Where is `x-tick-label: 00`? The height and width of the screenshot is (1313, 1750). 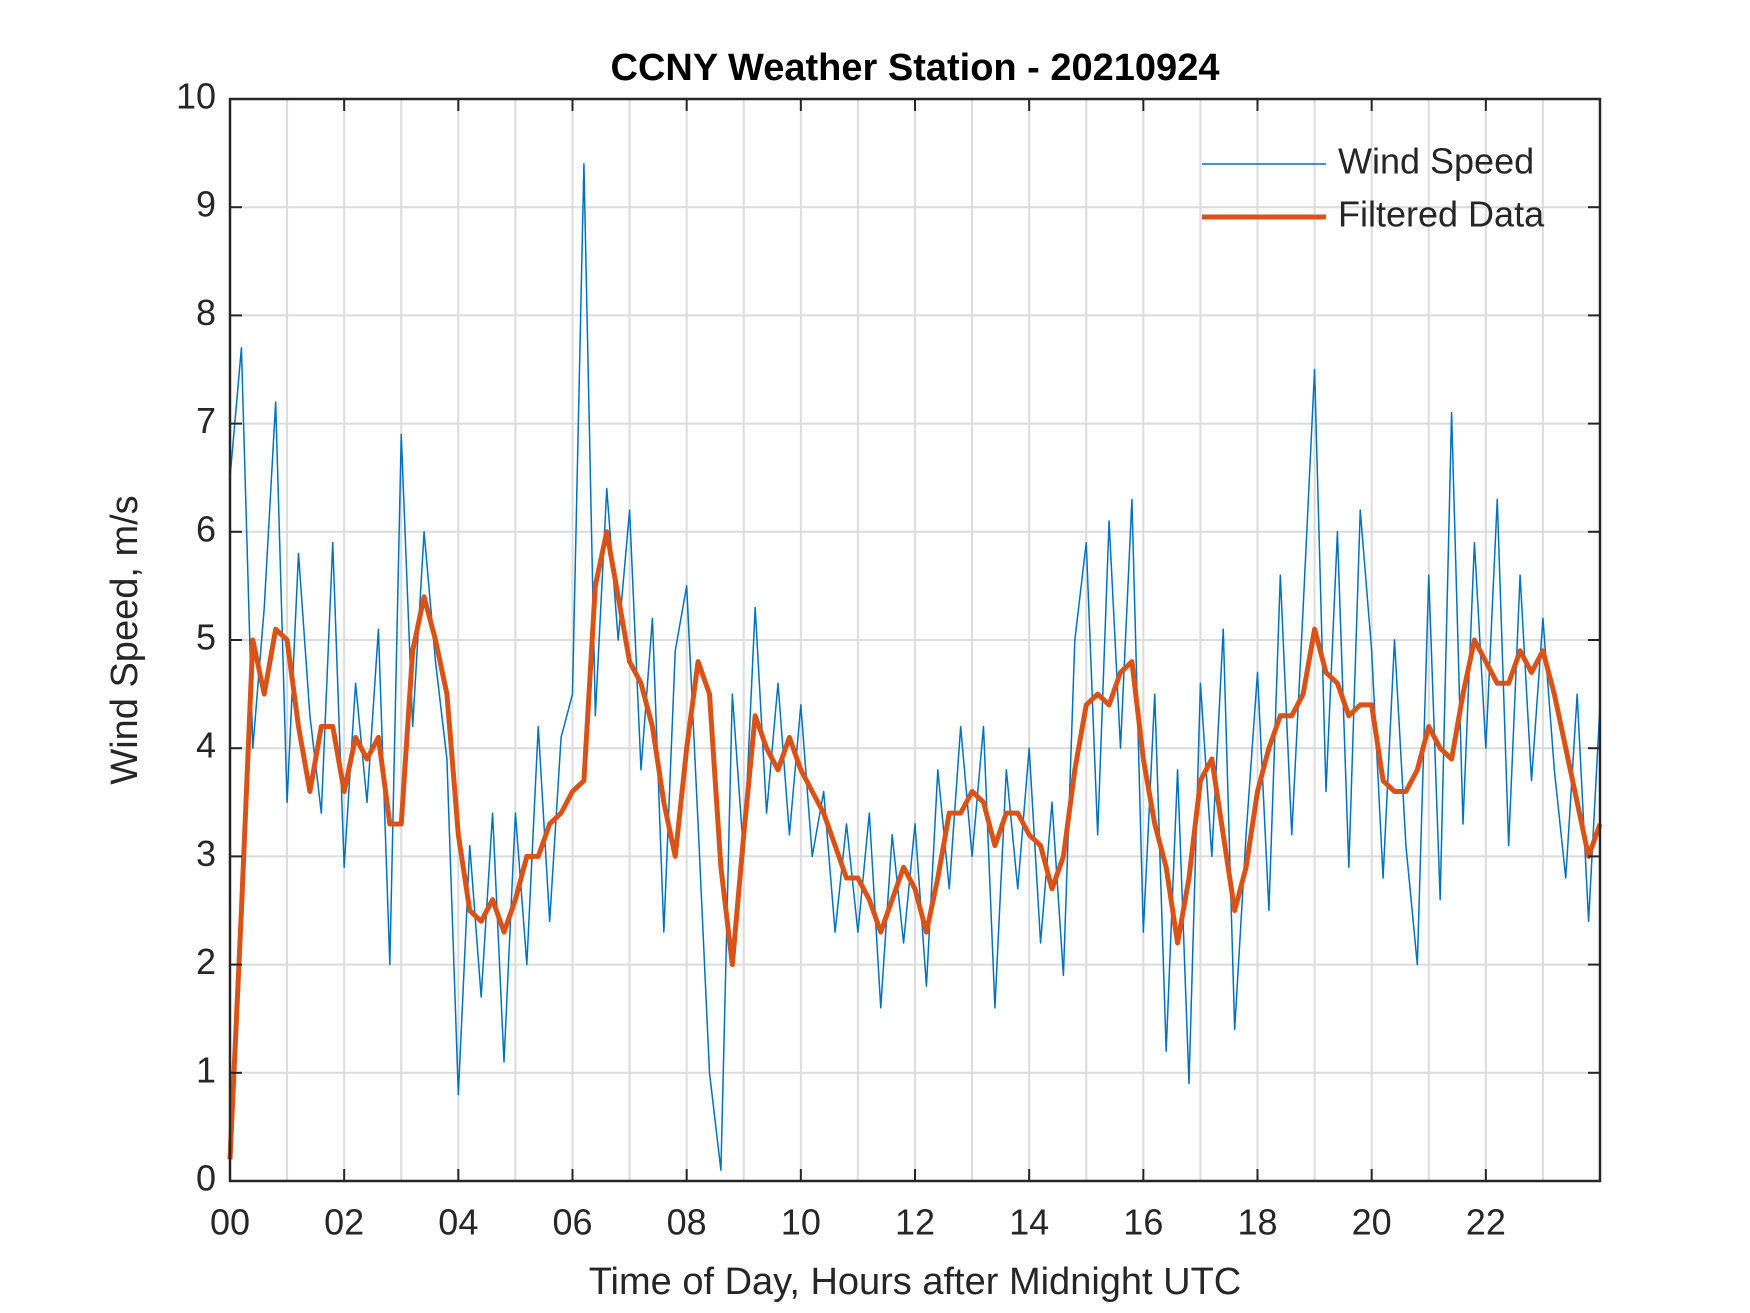
x-tick-label: 00 is located at coordinates (230, 1222).